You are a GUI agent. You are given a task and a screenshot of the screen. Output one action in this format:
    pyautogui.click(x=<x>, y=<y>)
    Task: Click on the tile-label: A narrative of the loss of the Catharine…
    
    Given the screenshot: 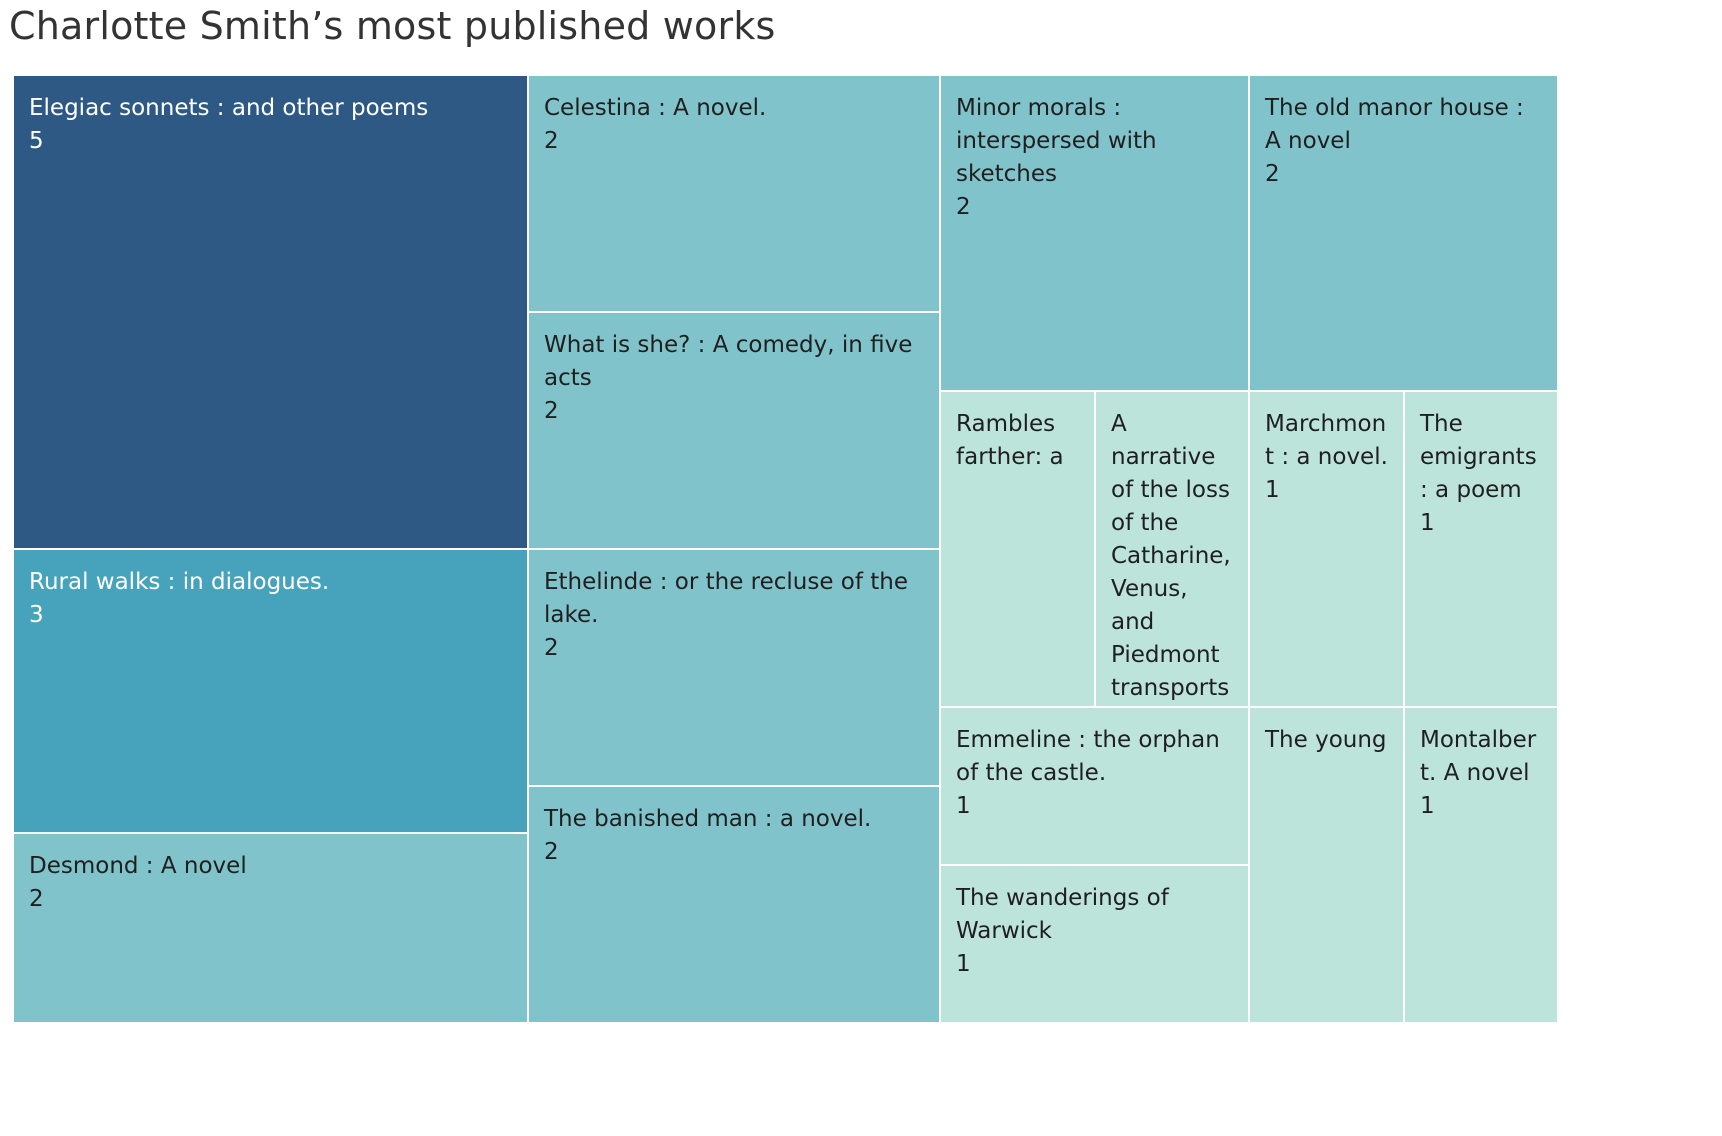 What is the action you would take?
    pyautogui.click(x=1171, y=556)
    